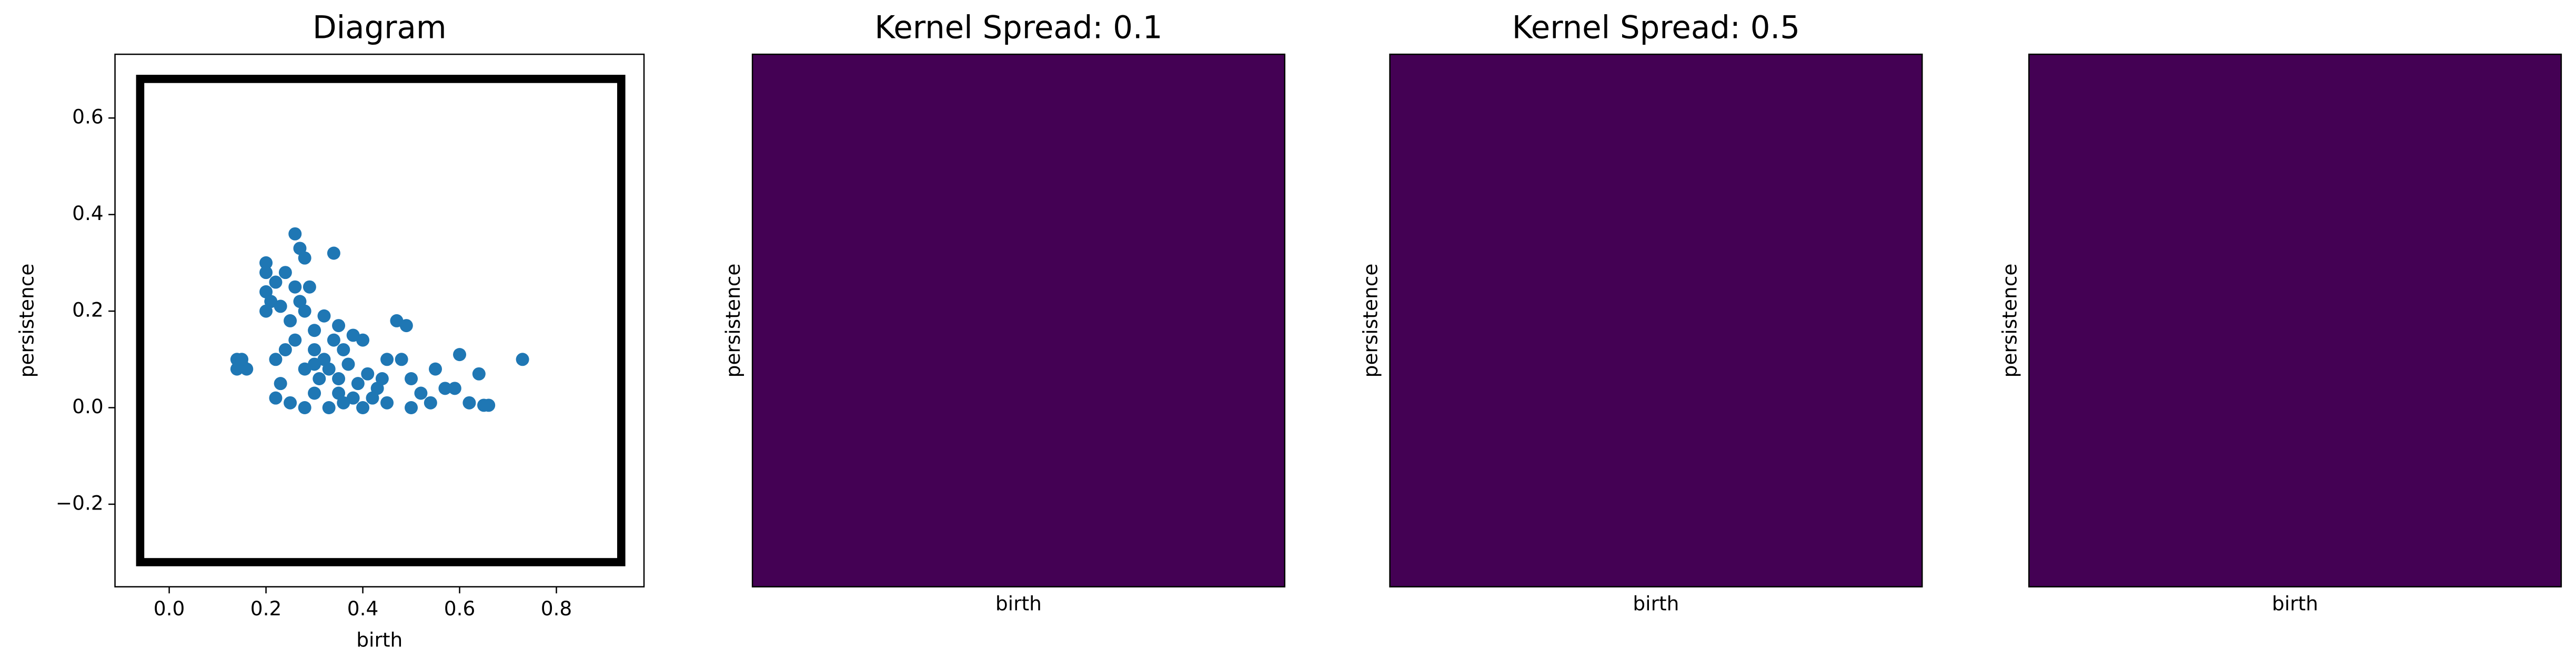  I want to click on x-tick-label: 0.8, so click(556, 608).